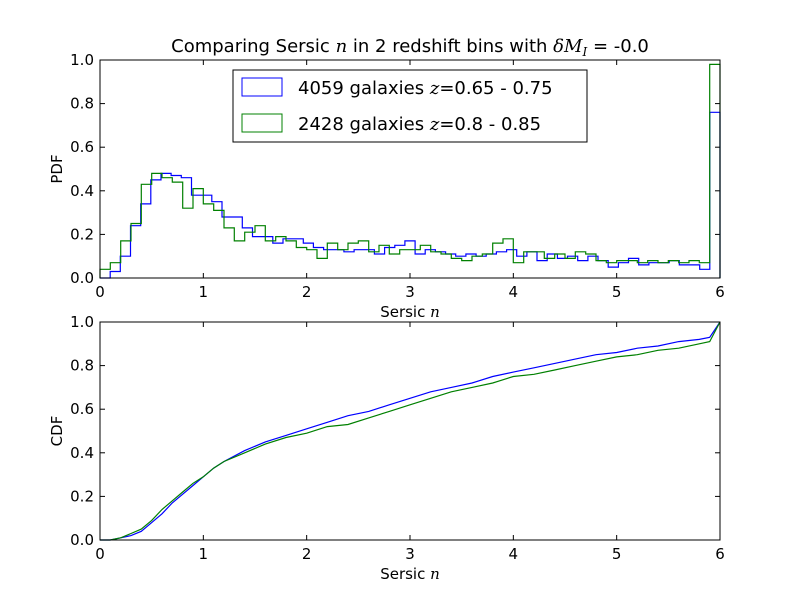  I want to click on cdf-xtick-label: 0, so click(100, 554).